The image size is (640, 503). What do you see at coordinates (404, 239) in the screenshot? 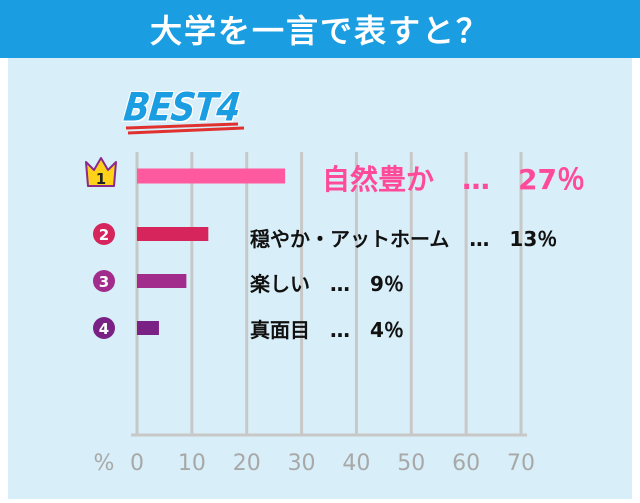
I see `data-label-2: 穏やか・アットホーム … 13％` at bounding box center [404, 239].